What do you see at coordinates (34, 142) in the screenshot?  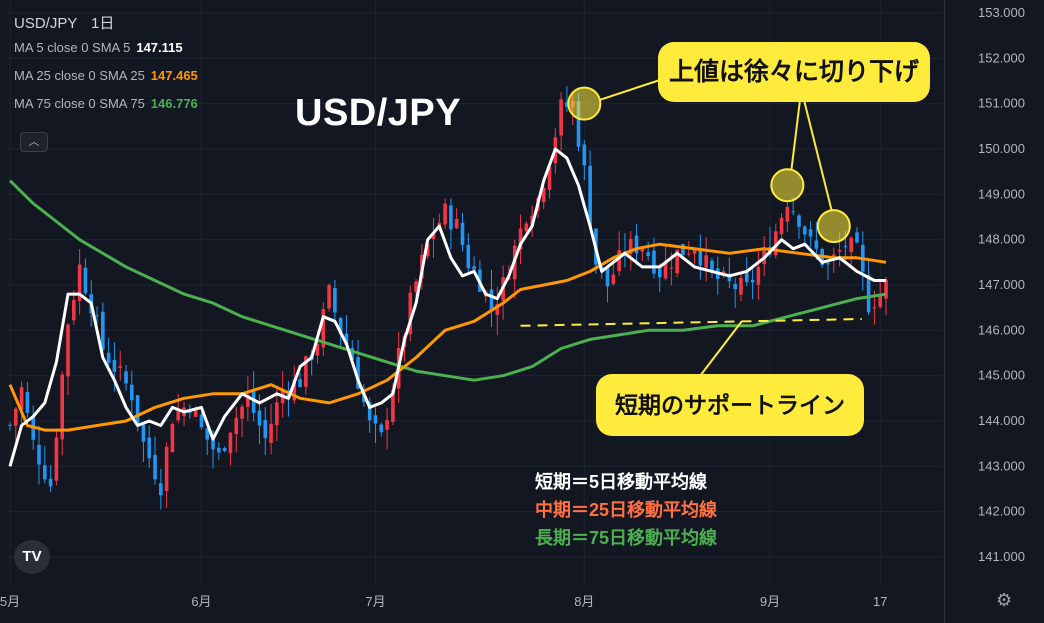 I see `collapse-legend-button: ︿` at bounding box center [34, 142].